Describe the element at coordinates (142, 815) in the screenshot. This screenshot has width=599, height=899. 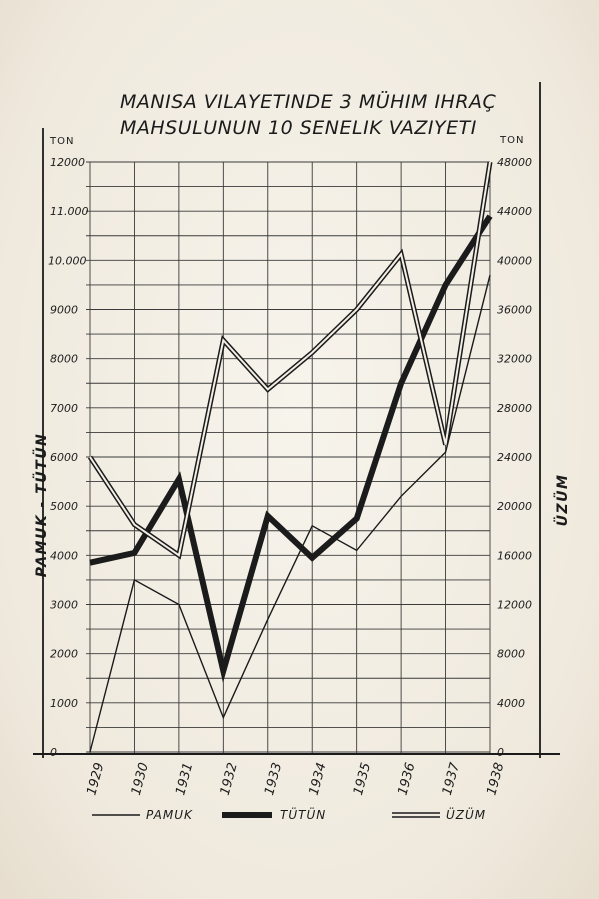
I see `legend-item-pamuk: PAMUK` at that location.